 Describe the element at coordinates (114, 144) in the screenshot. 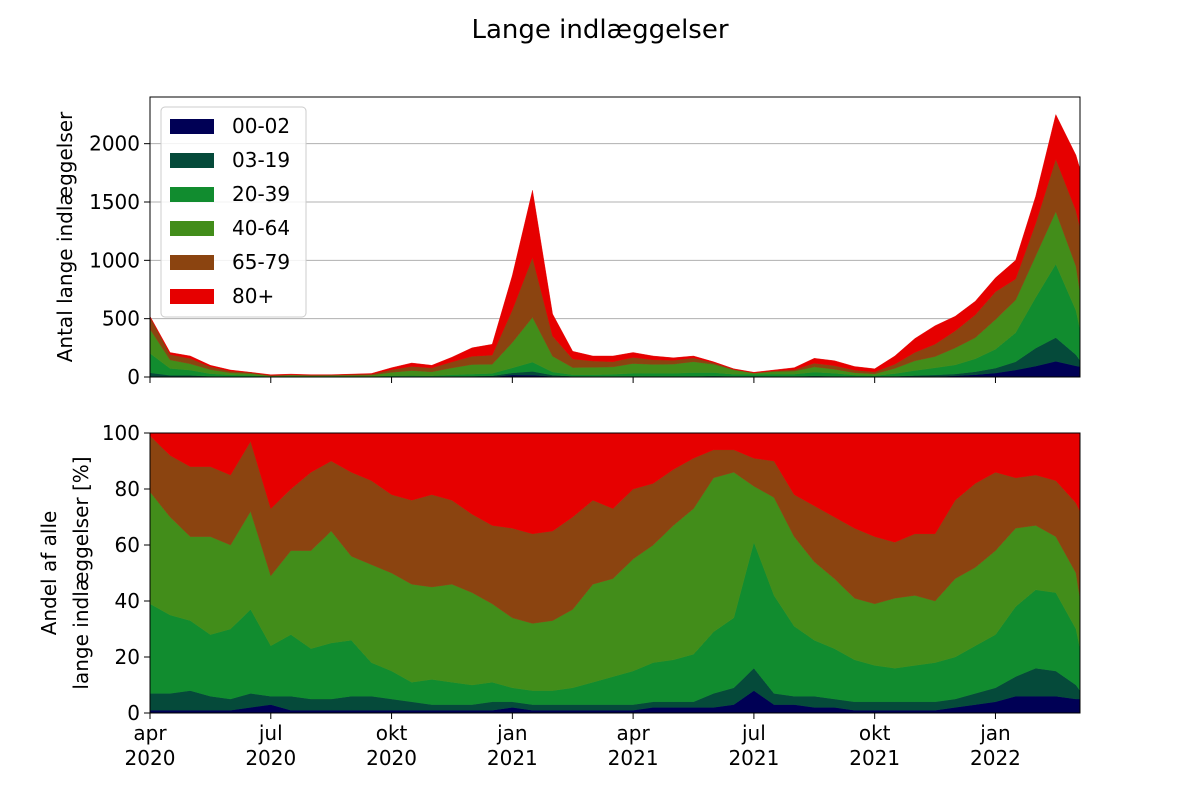

I see `top-y-tick-label: 2000` at that location.